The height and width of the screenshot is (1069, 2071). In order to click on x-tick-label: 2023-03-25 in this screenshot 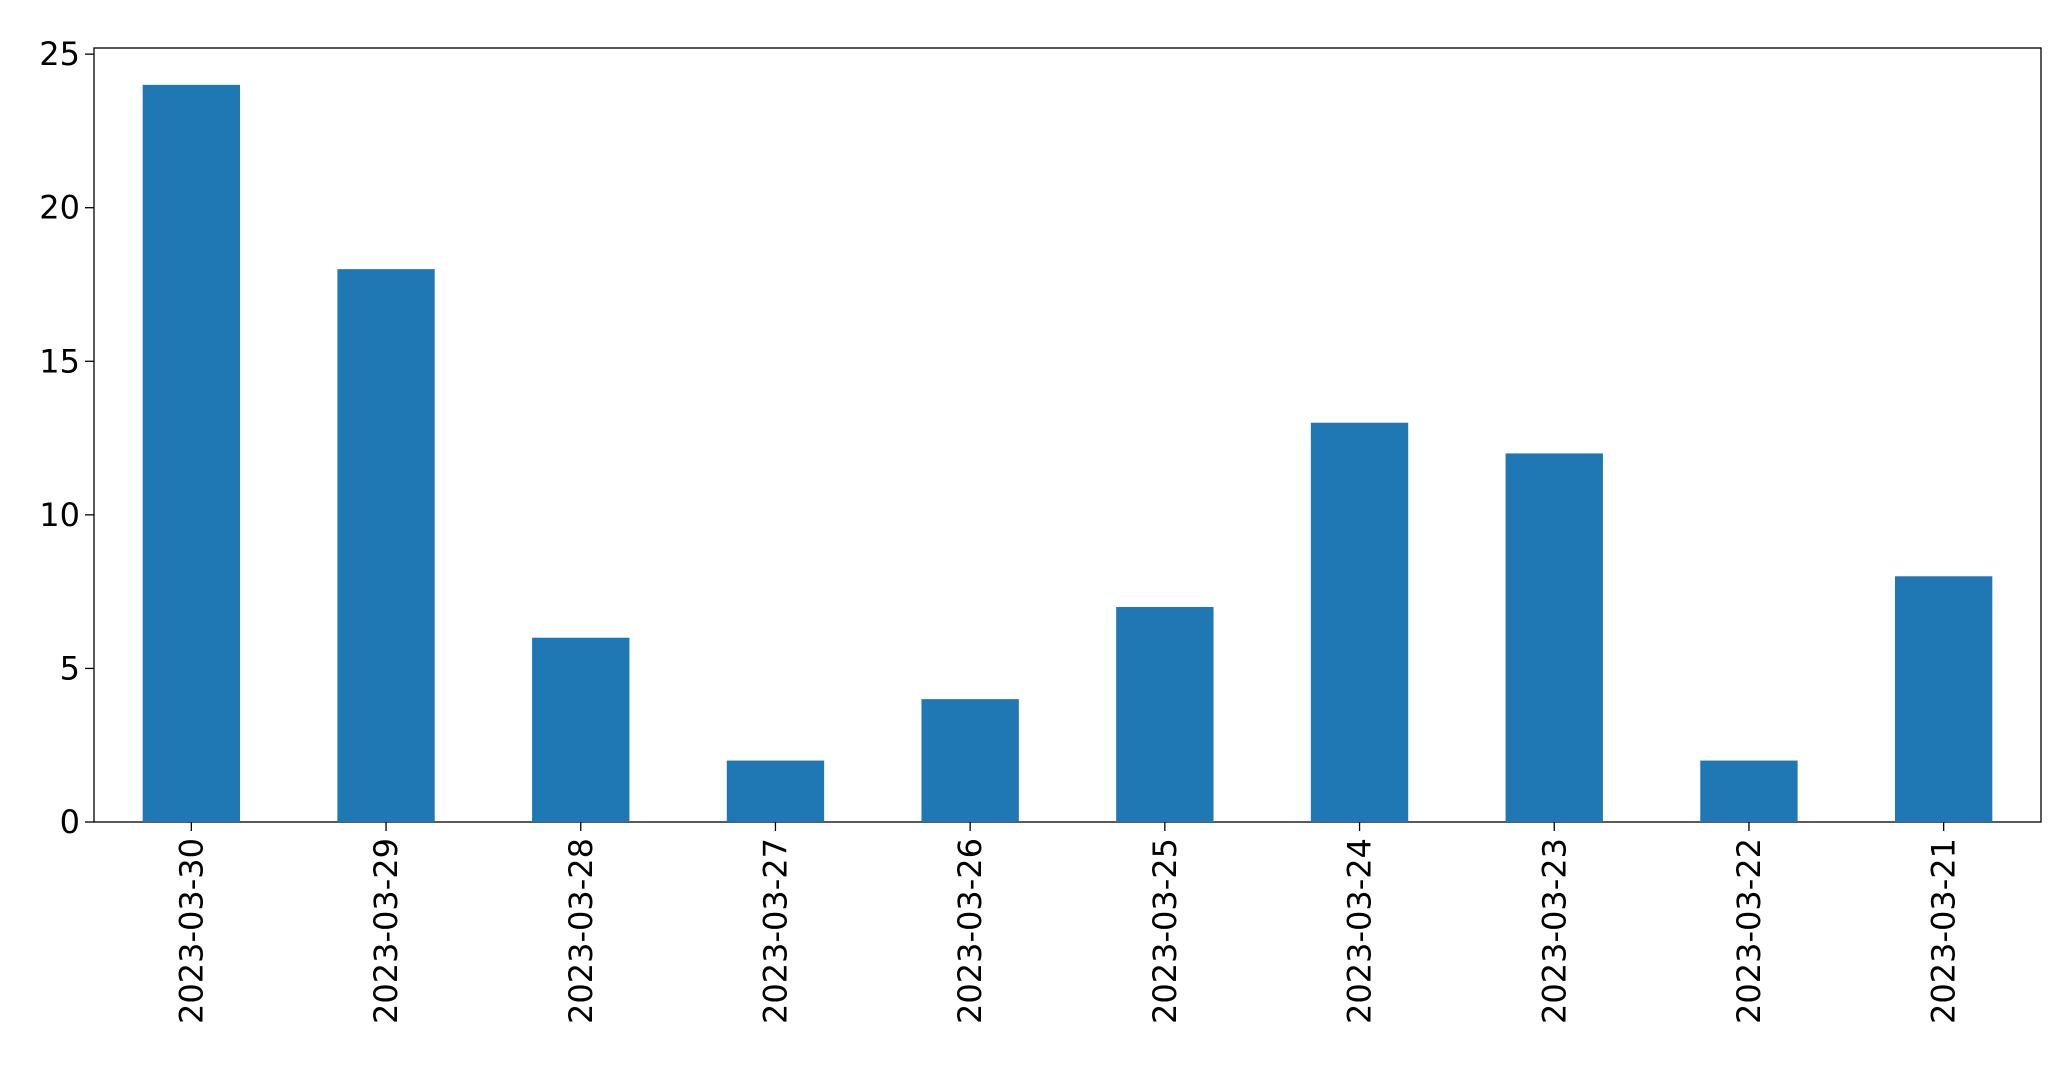, I will do `click(1165, 931)`.